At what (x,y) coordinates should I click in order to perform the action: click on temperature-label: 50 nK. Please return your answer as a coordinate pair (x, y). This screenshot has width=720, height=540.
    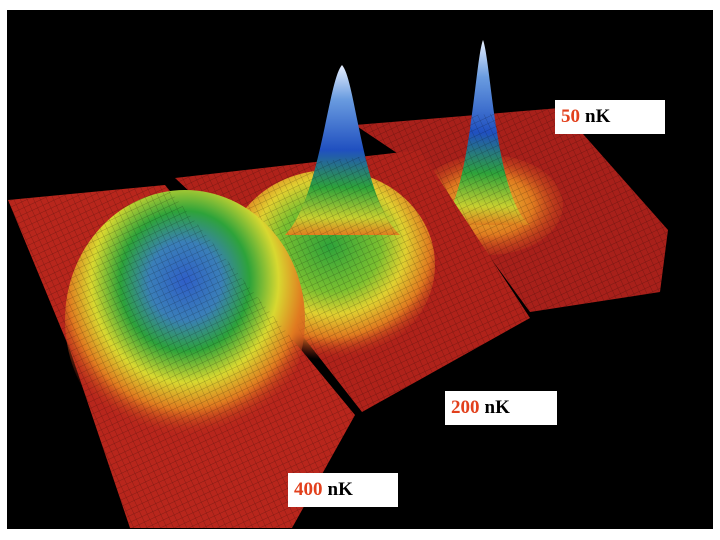
    Looking at the image, I should click on (610, 117).